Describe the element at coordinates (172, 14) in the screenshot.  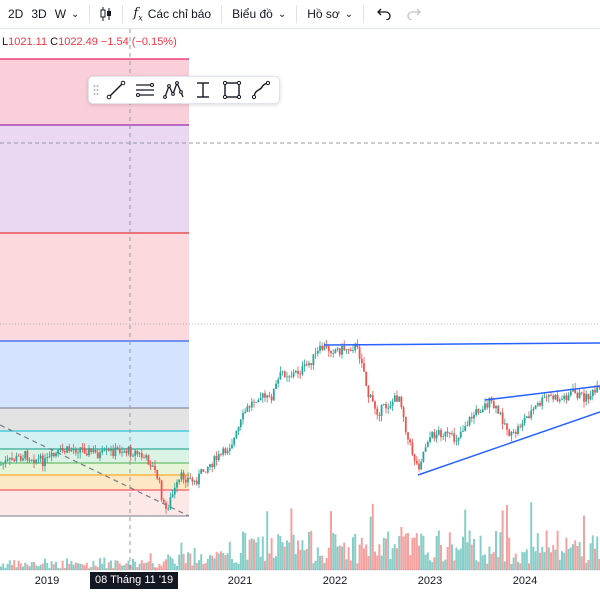
I see `indicators-button: fx Các chỉ báo` at that location.